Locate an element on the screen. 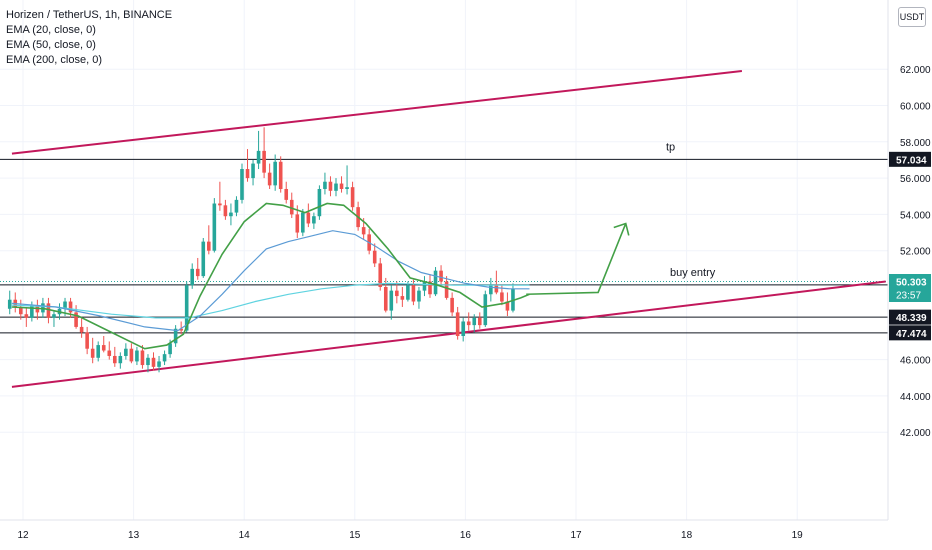  upper-channel-line is located at coordinates (377, 112).